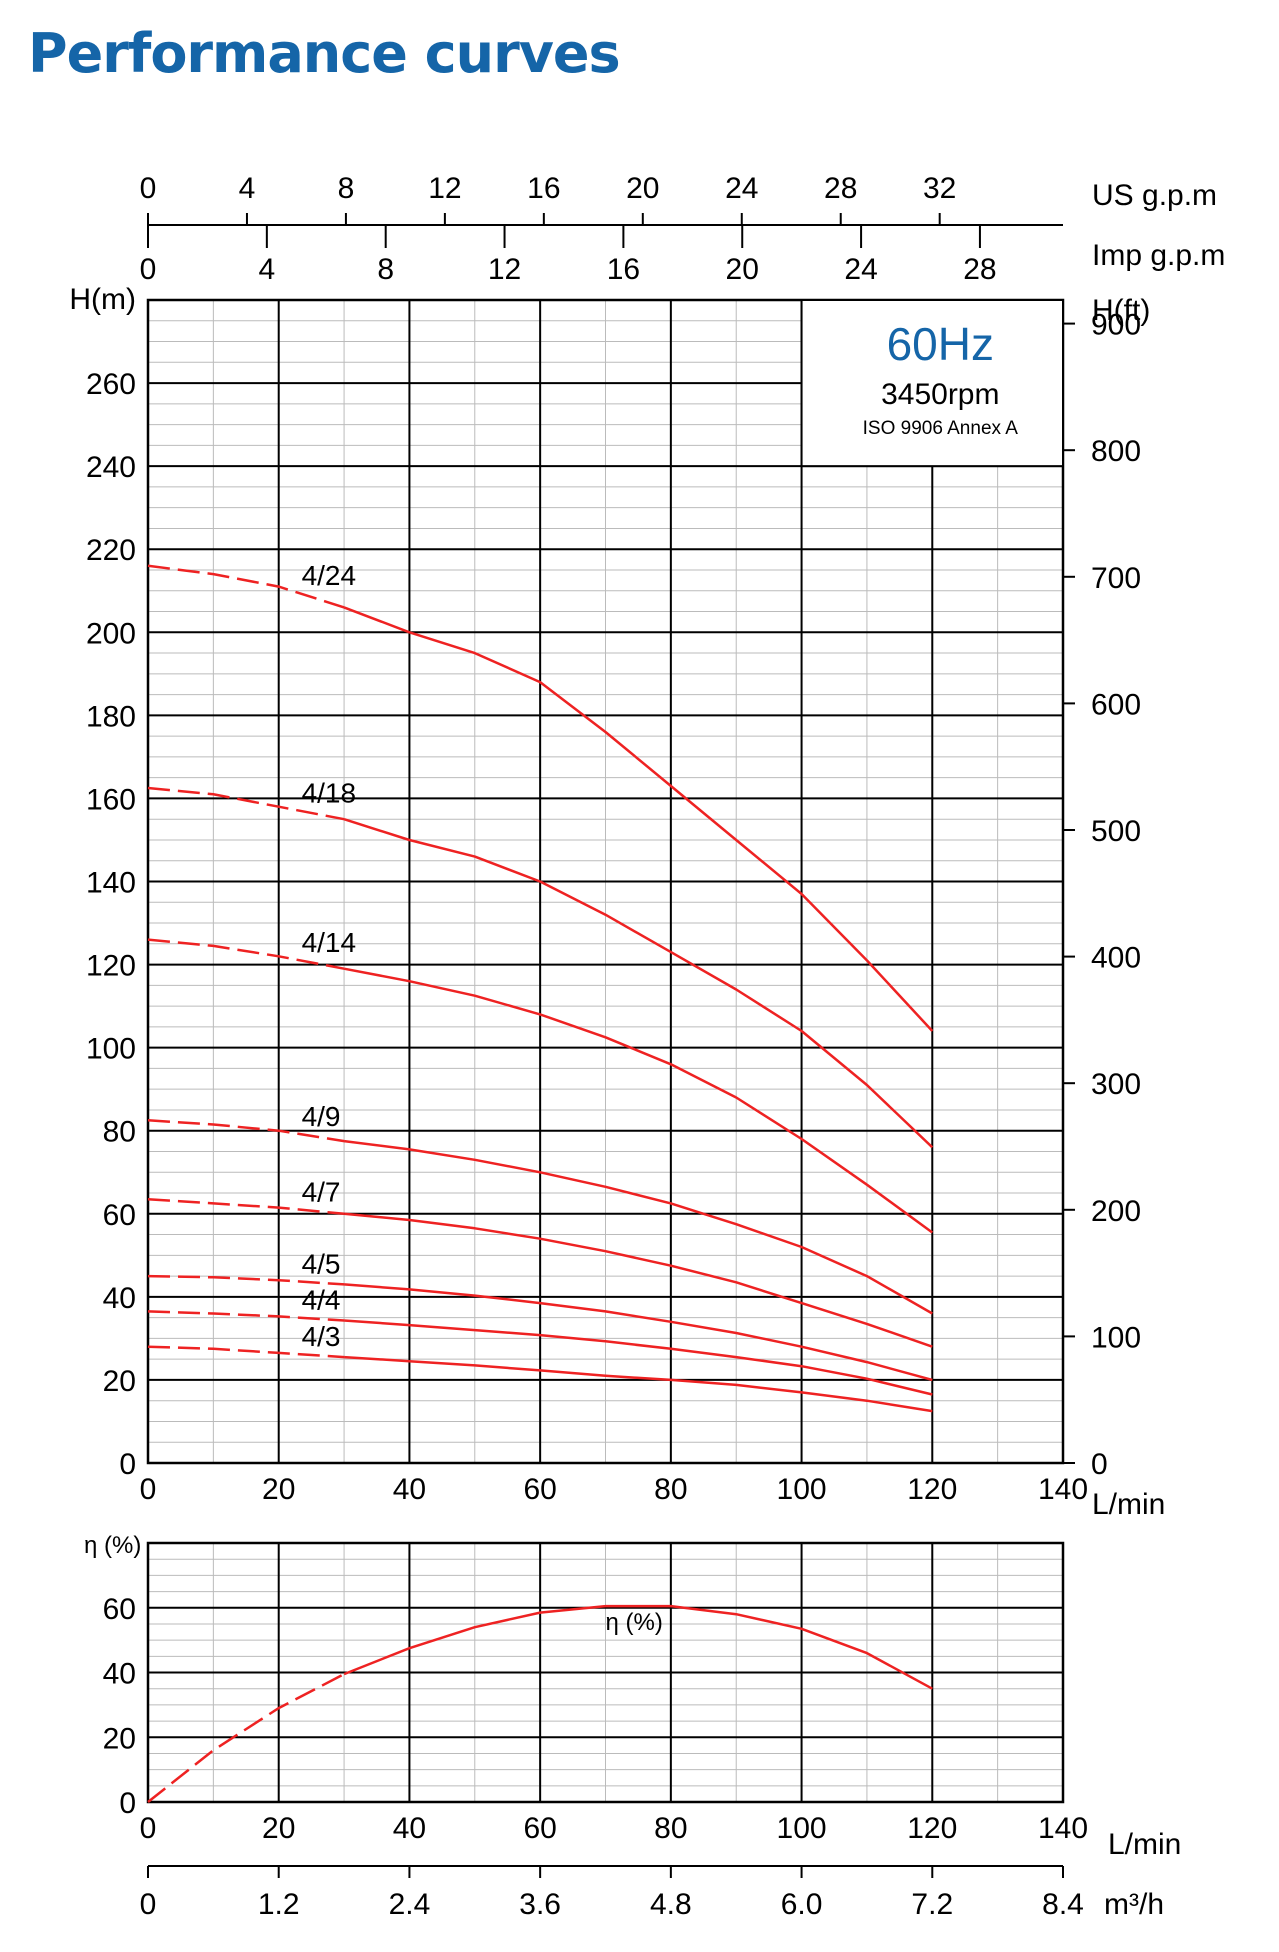 This screenshot has height=1952, width=1279. I want to click on m3h-tick-label: 0, so click(148, 1904).